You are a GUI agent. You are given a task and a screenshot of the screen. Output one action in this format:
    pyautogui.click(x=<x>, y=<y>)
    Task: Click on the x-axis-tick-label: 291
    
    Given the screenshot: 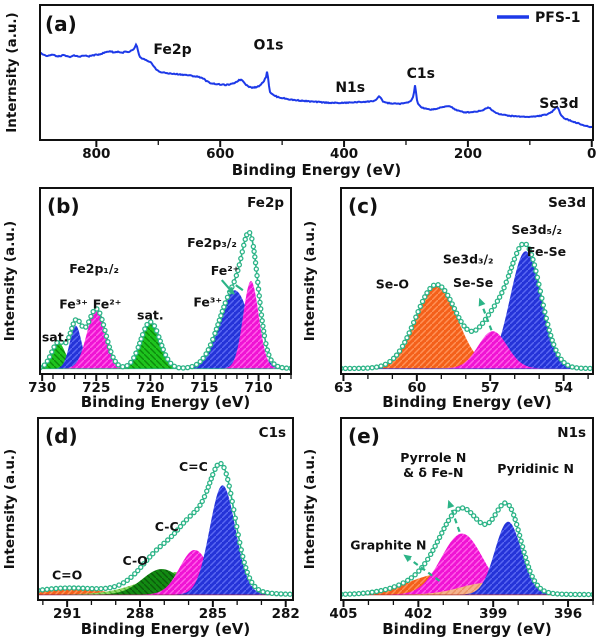 What is the action you would take?
    pyautogui.click(x=67, y=614)
    